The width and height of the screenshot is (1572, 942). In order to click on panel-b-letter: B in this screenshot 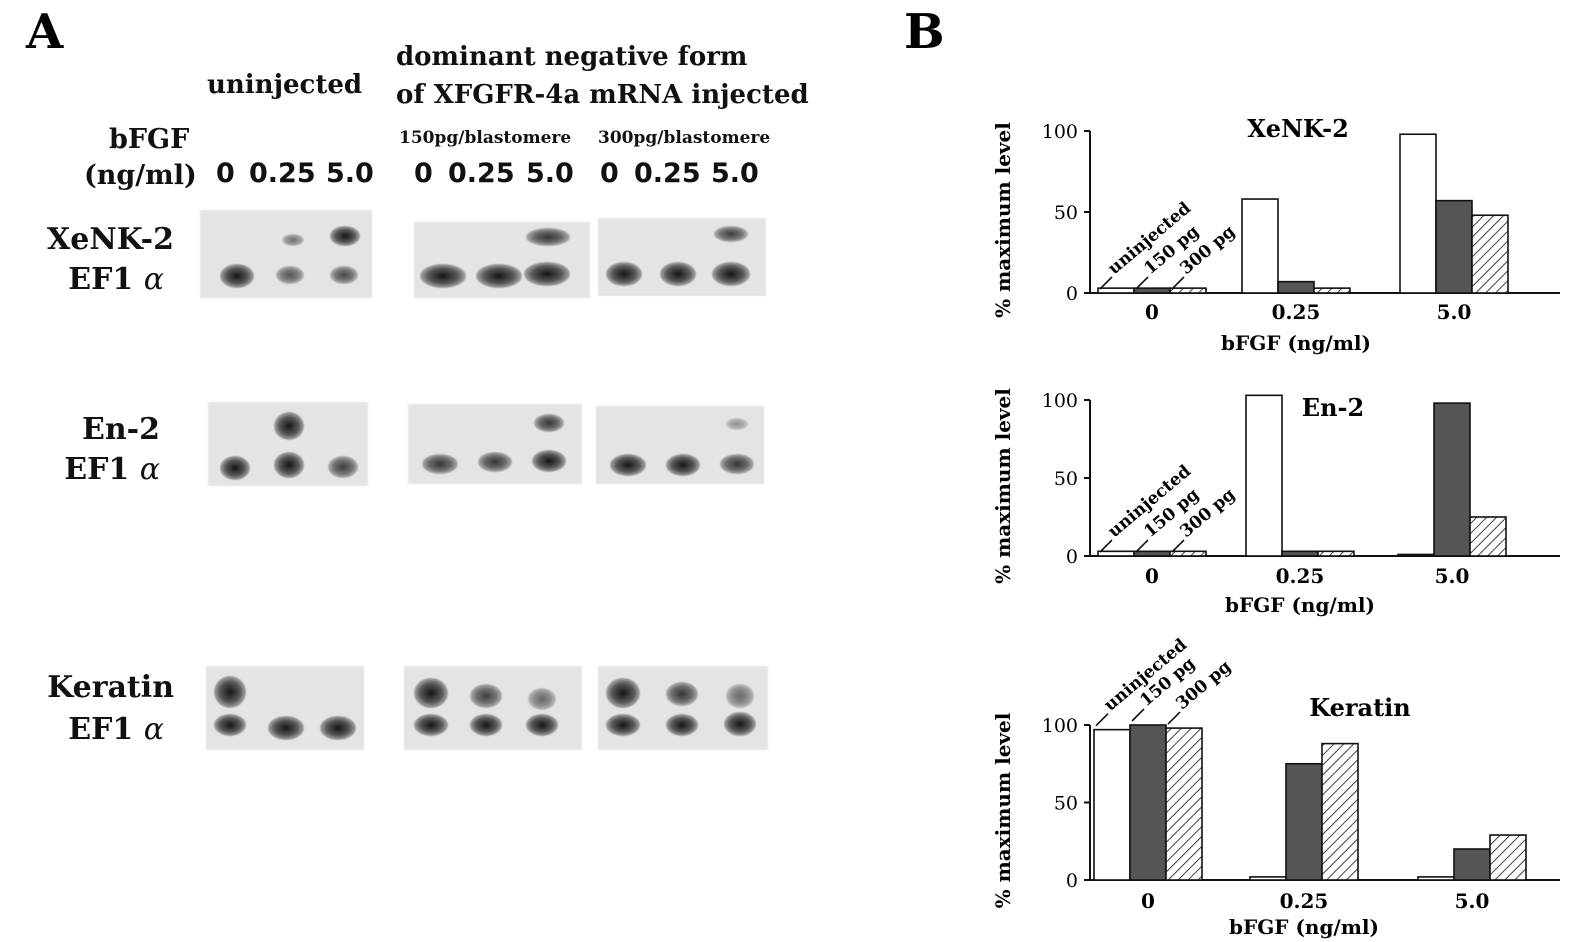, I will do `click(924, 32)`.